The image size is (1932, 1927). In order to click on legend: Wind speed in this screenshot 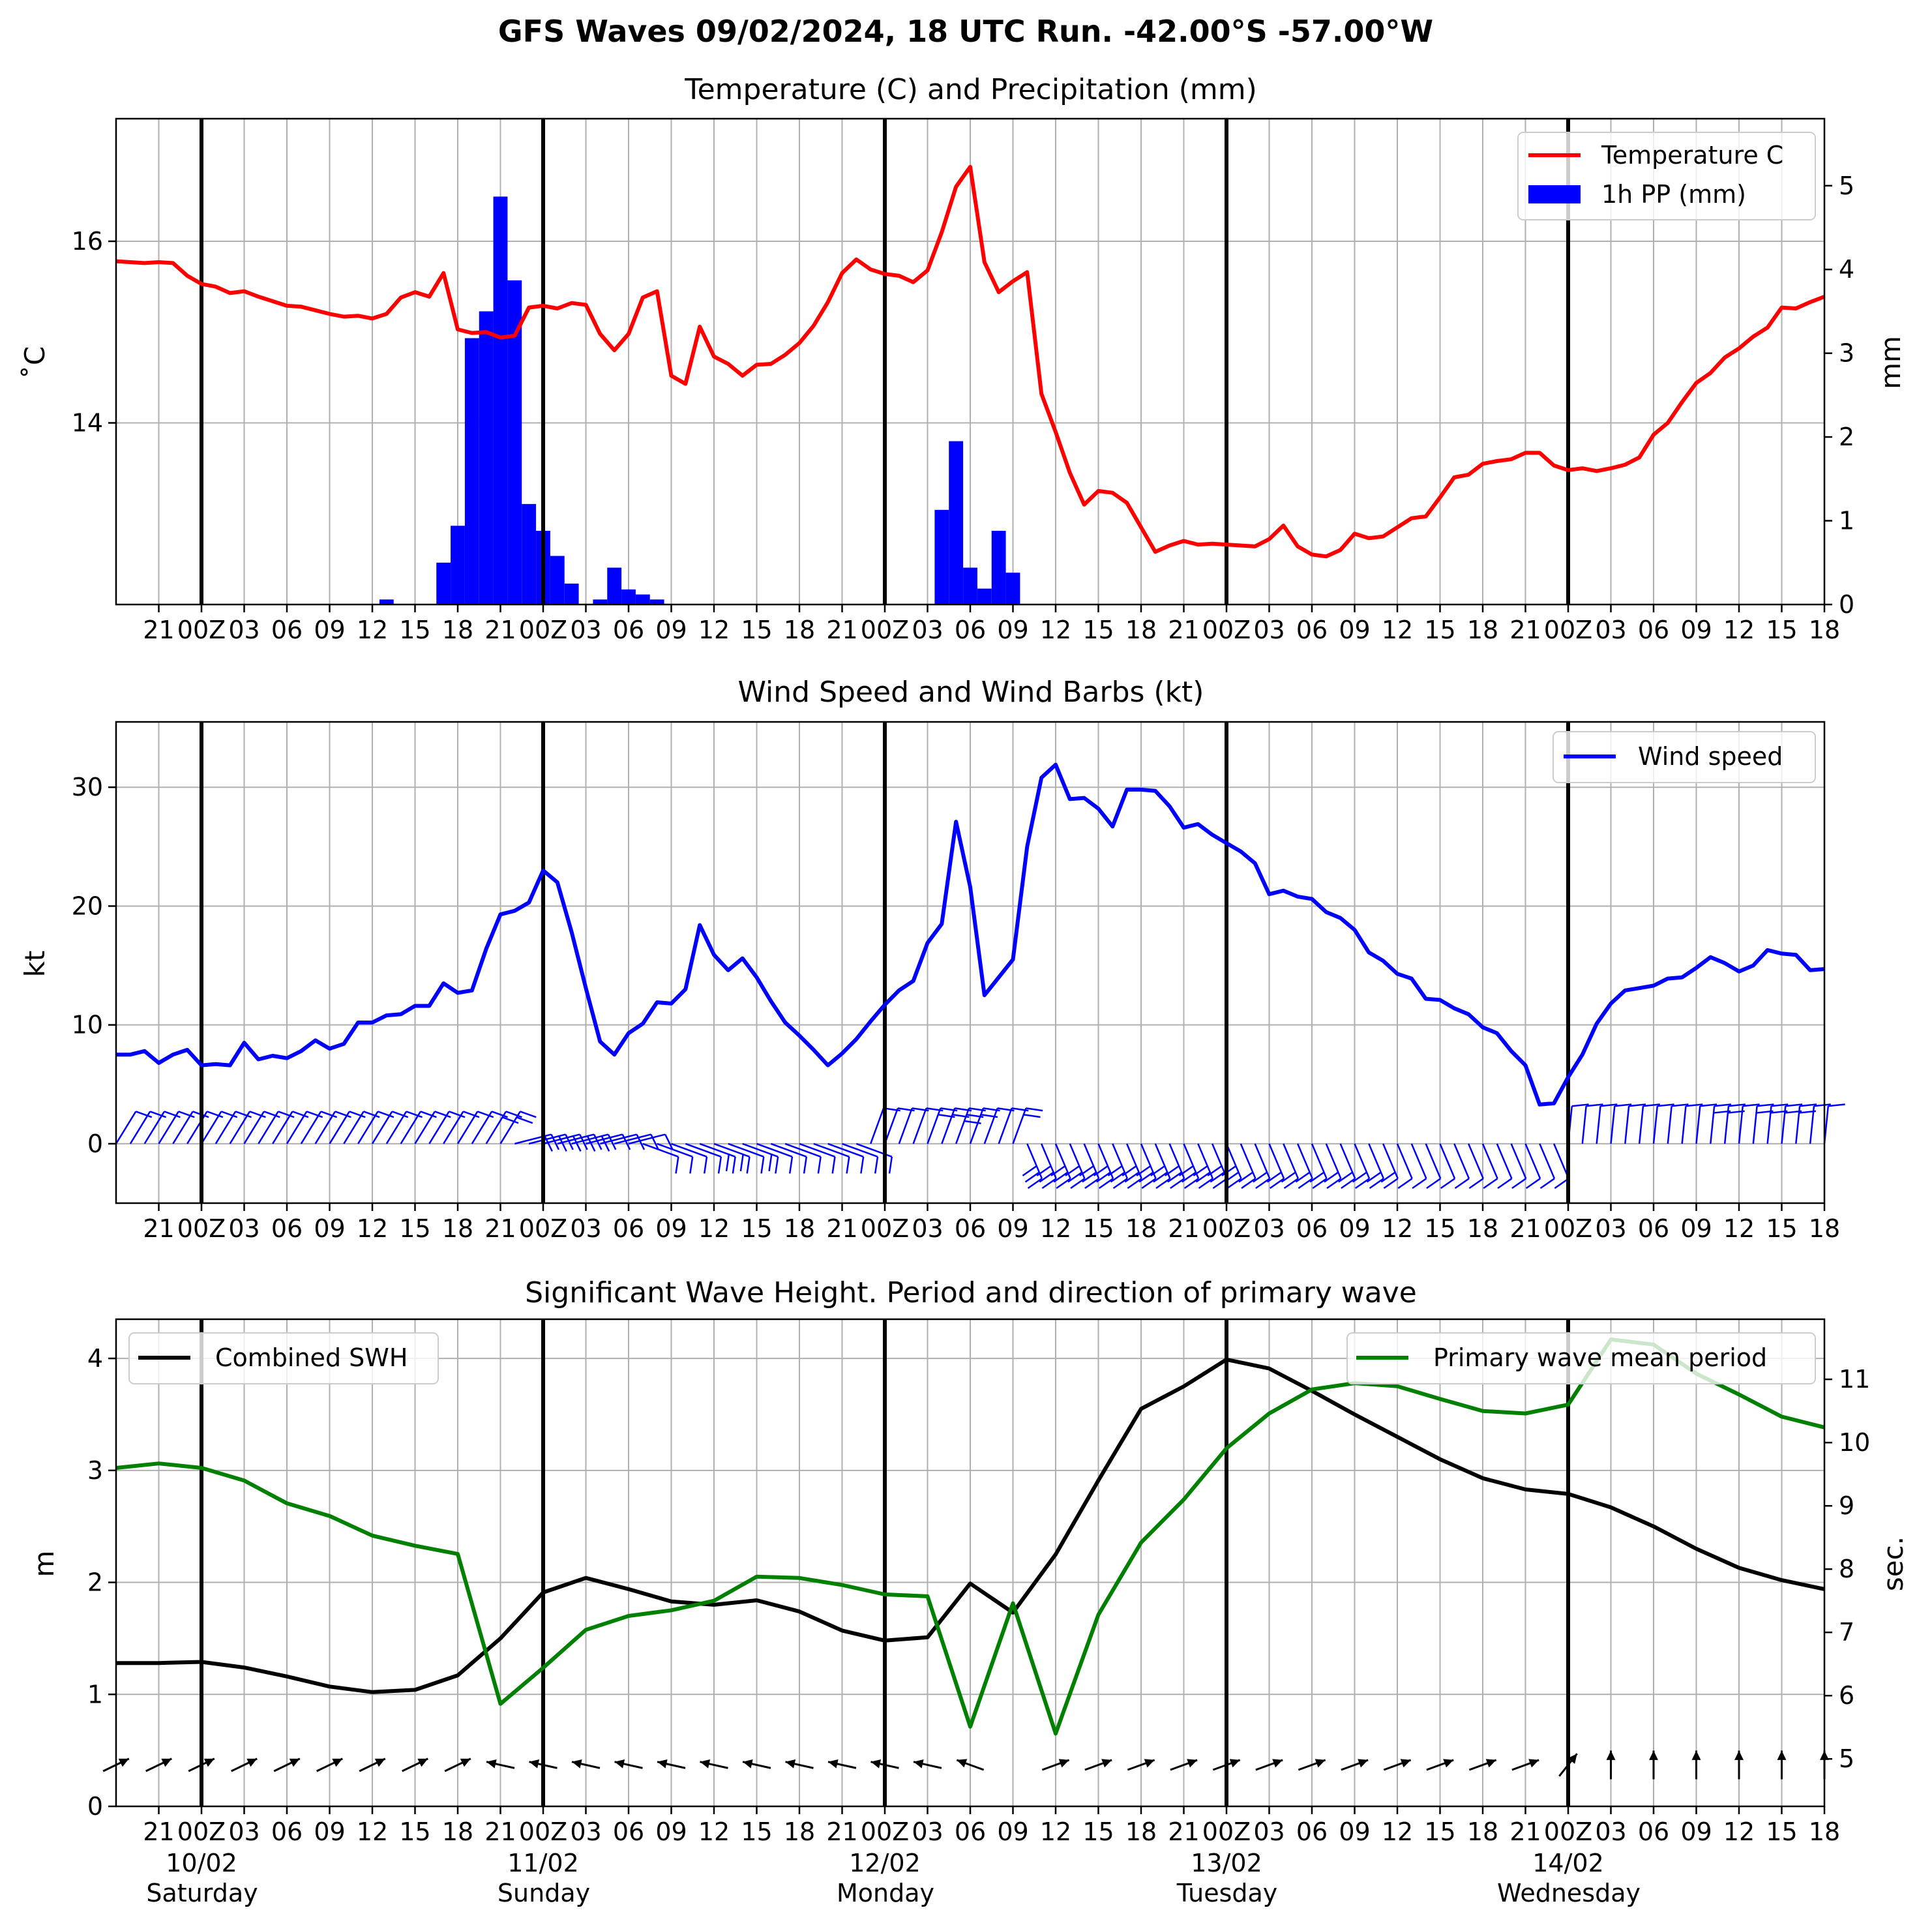, I will do `click(1684, 757)`.